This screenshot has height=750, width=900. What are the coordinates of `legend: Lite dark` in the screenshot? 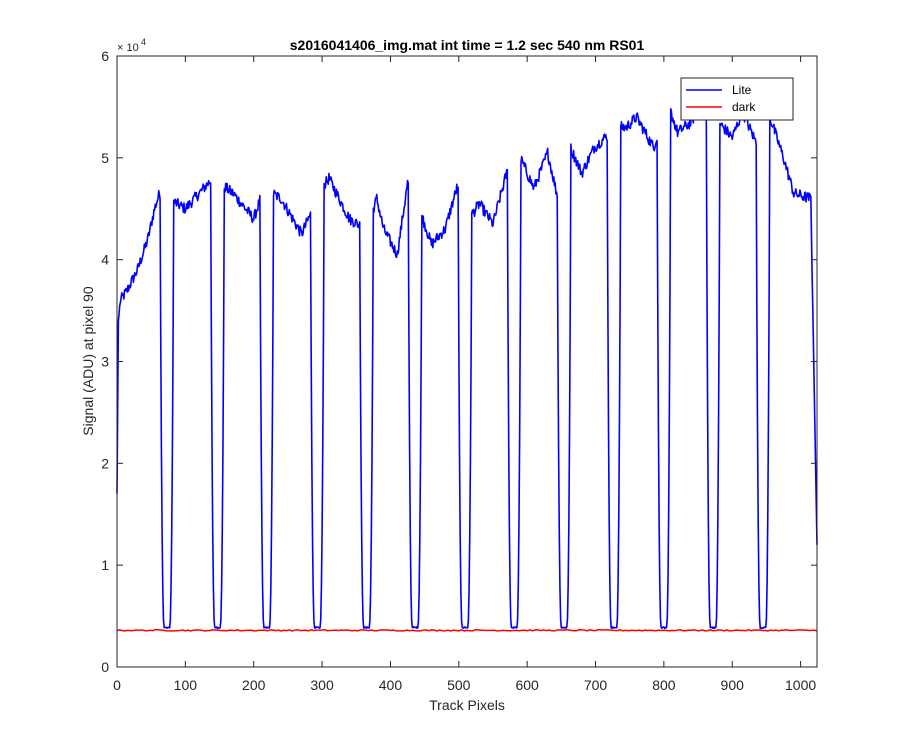 It's located at (737, 99).